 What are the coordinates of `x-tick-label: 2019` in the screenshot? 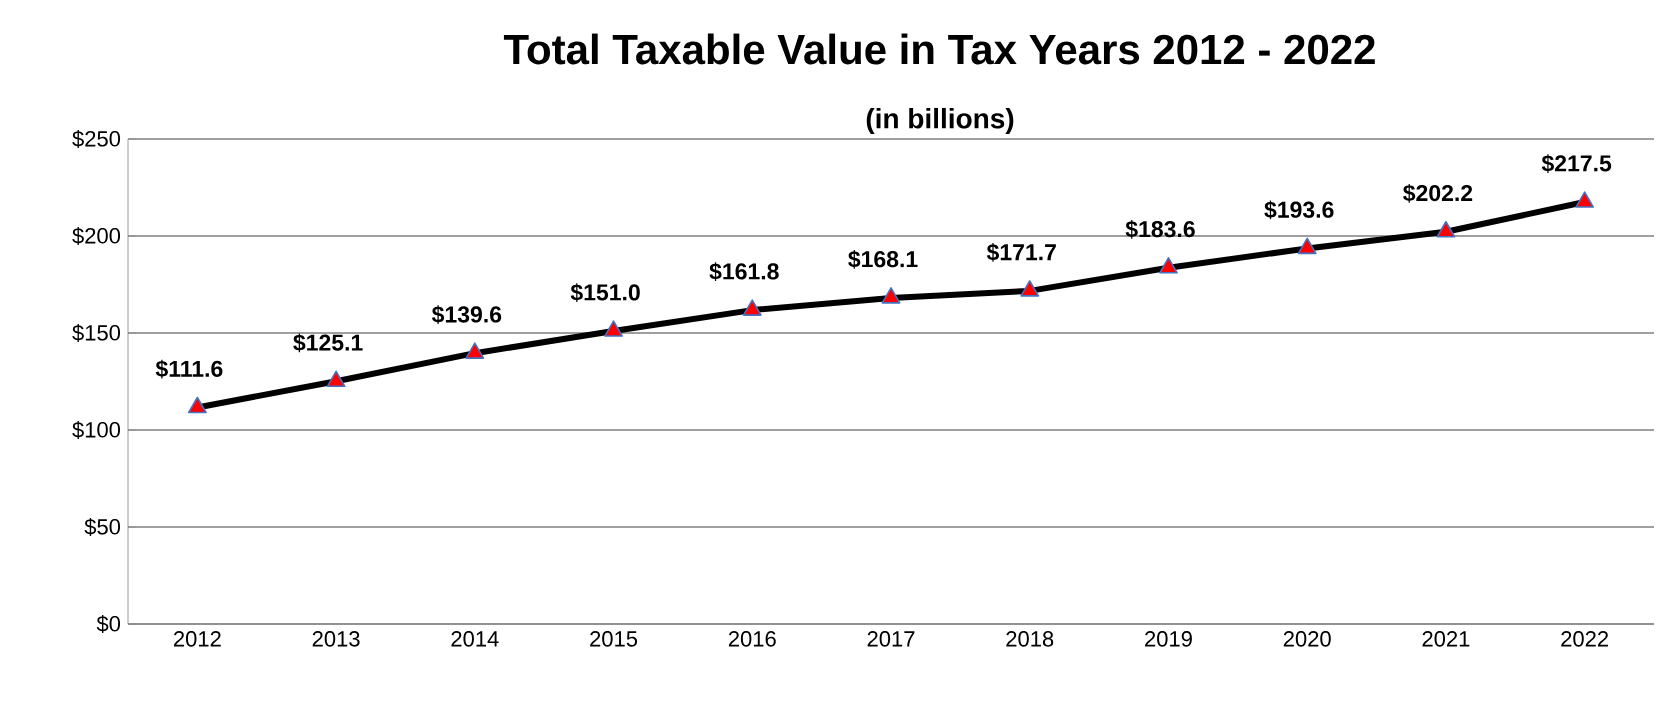 It's located at (1168, 639).